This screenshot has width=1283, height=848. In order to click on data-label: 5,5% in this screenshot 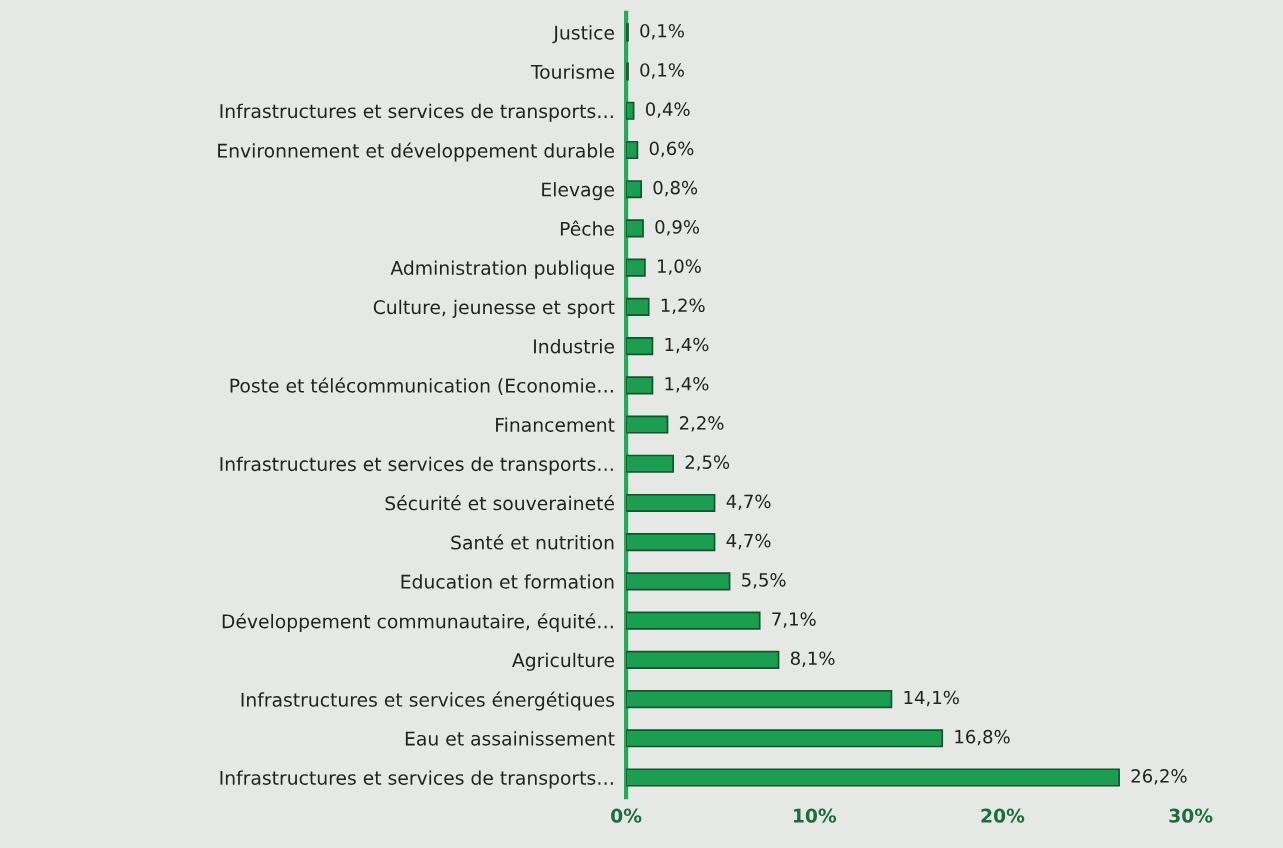, I will do `click(764, 580)`.